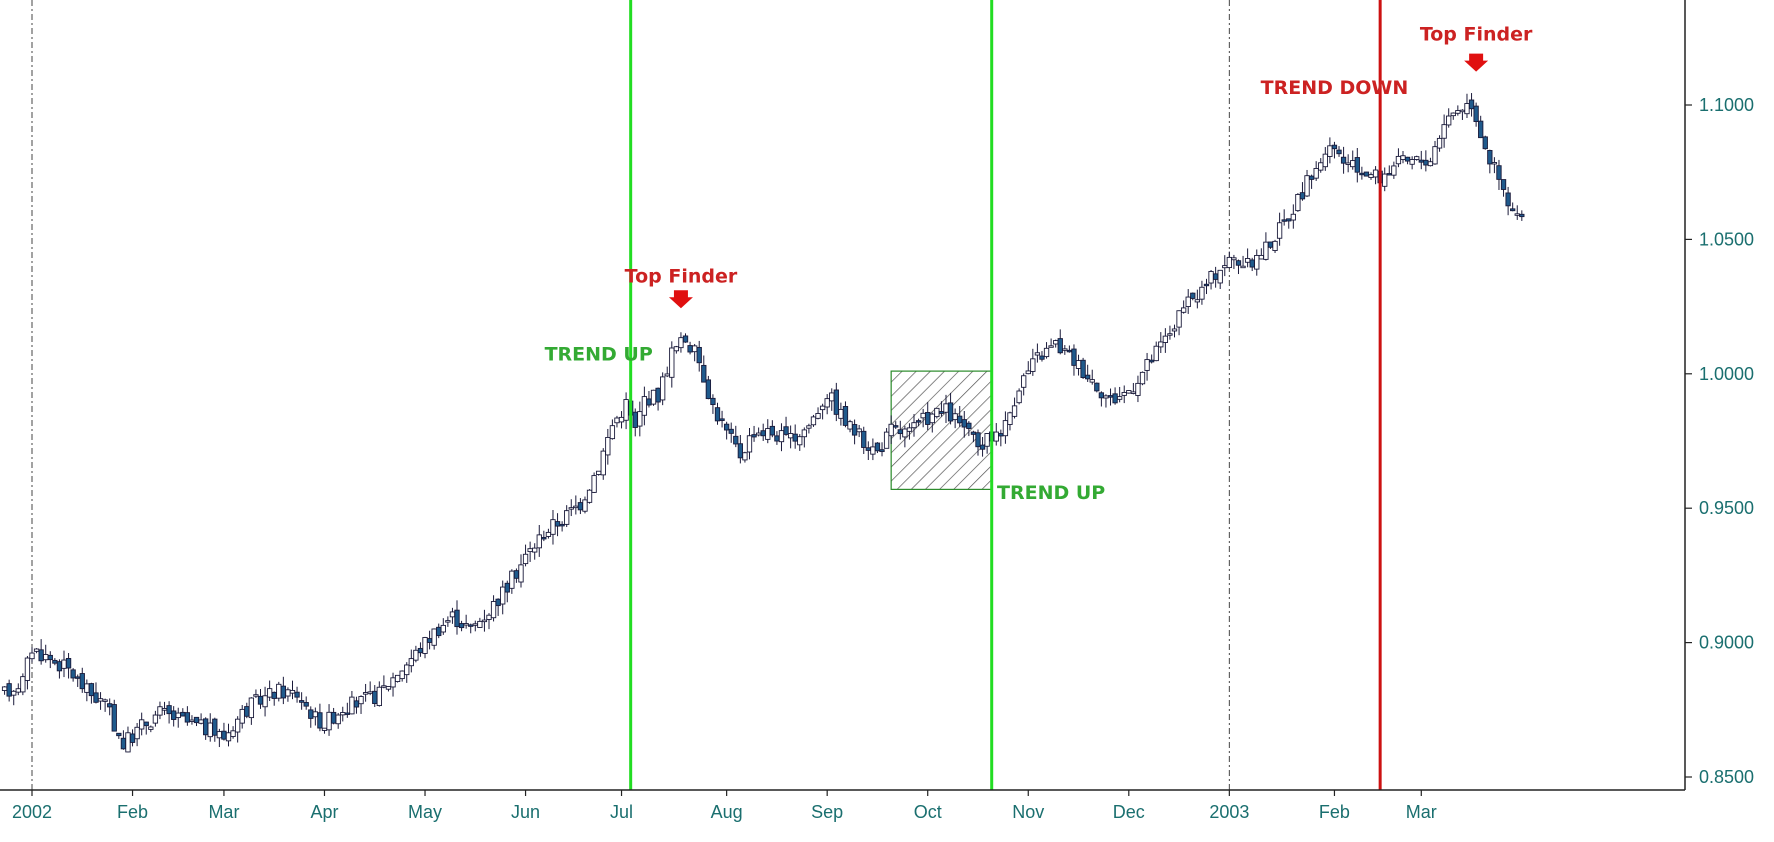 This screenshot has width=1774, height=842. I want to click on x-tick-label: Jun, so click(525, 812).